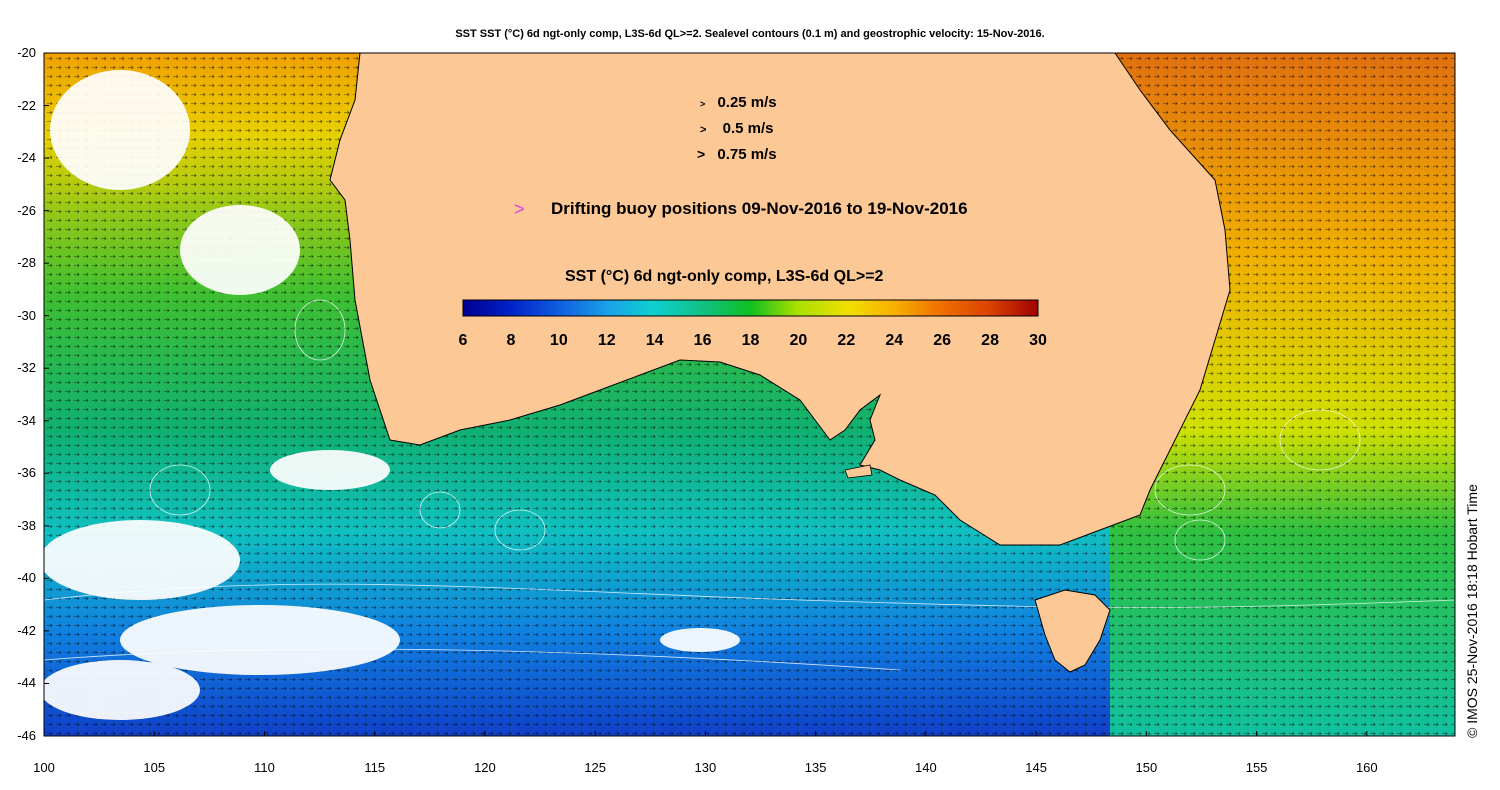 The height and width of the screenshot is (790, 1500). Describe the element at coordinates (511, 340) in the screenshot. I see `colorbar-tick-label: 8` at that location.